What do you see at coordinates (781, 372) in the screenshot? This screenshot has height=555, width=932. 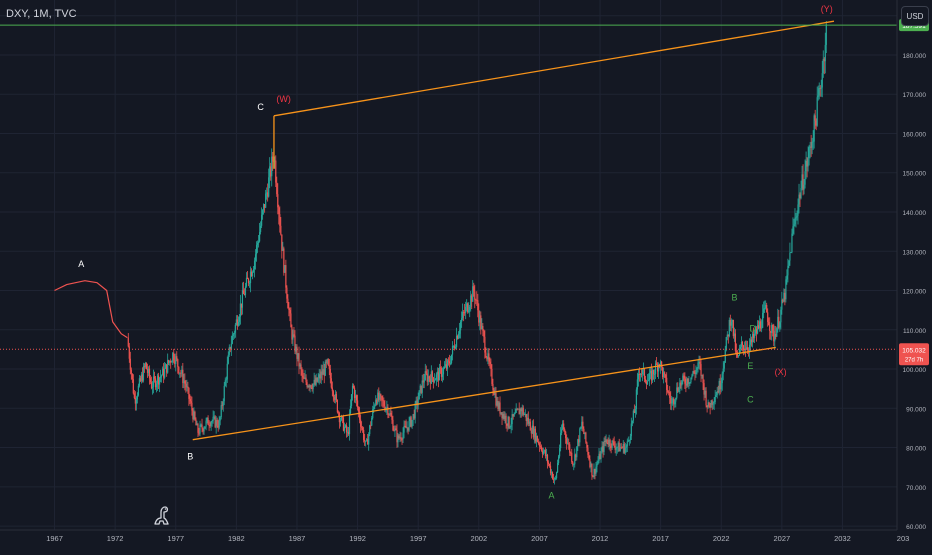 I see `wave-label: (X)` at bounding box center [781, 372].